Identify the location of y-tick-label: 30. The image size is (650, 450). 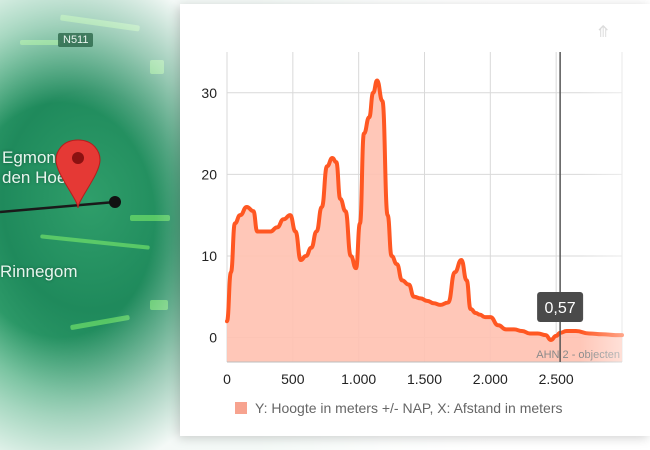
(209, 93).